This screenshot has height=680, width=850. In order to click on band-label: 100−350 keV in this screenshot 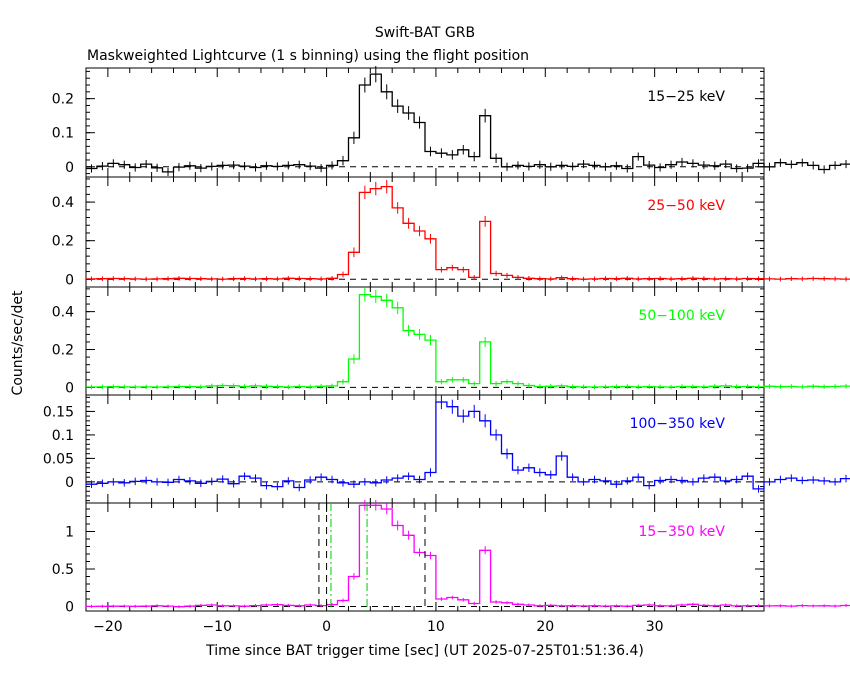, I will do `click(678, 424)`.